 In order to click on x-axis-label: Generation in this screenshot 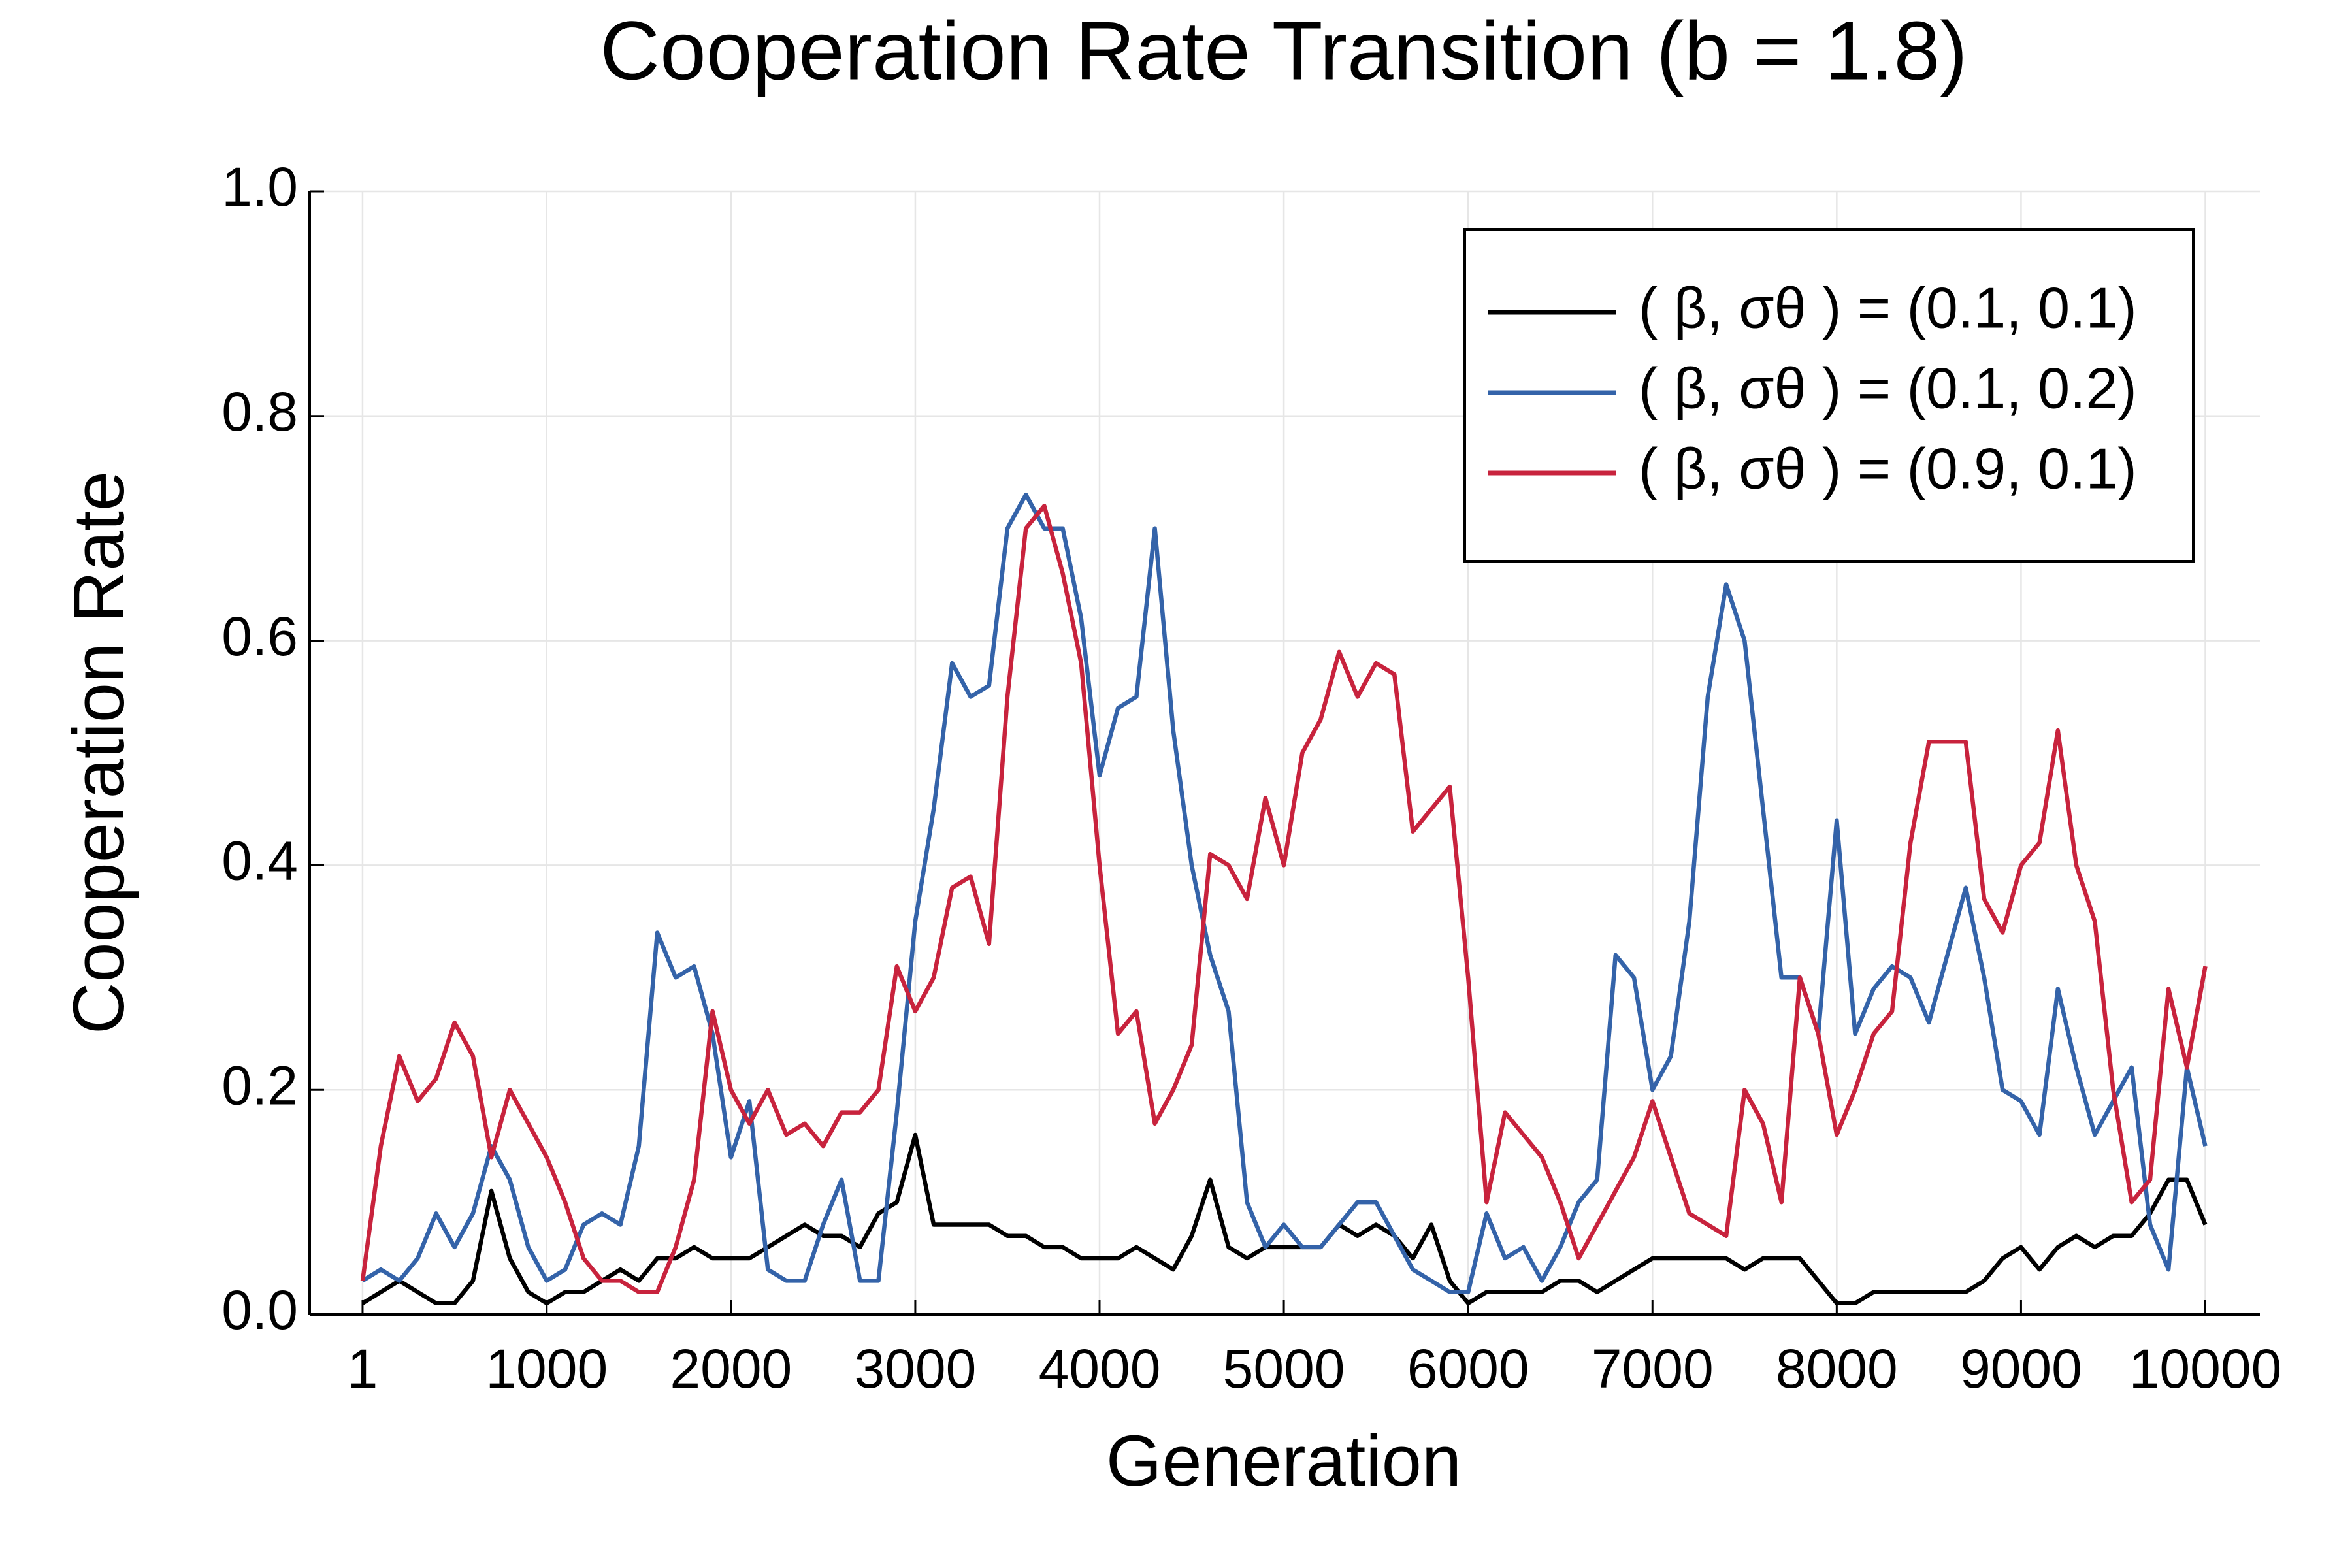, I will do `click(1284, 1461)`.